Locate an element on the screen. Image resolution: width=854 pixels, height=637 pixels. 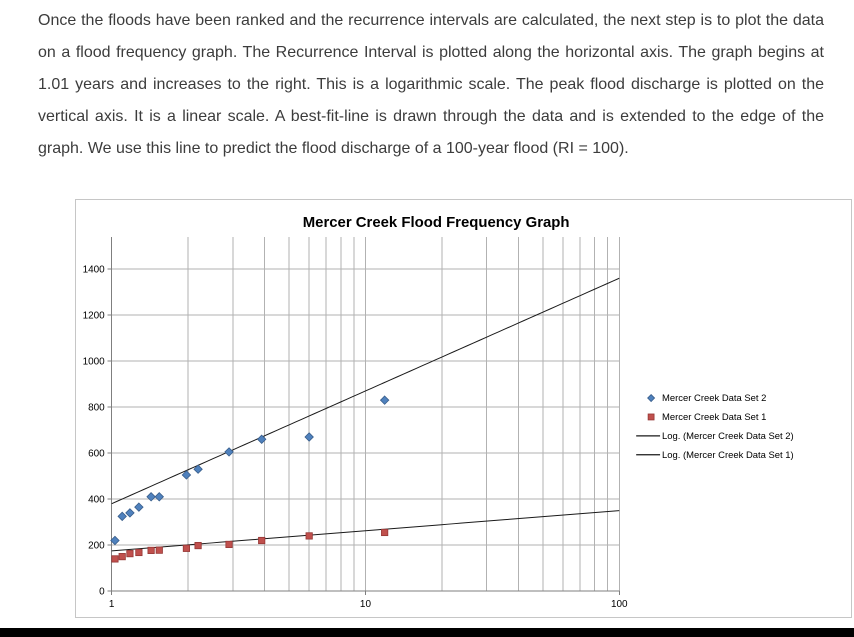
legend-diamond-icon is located at coordinates (651, 398).